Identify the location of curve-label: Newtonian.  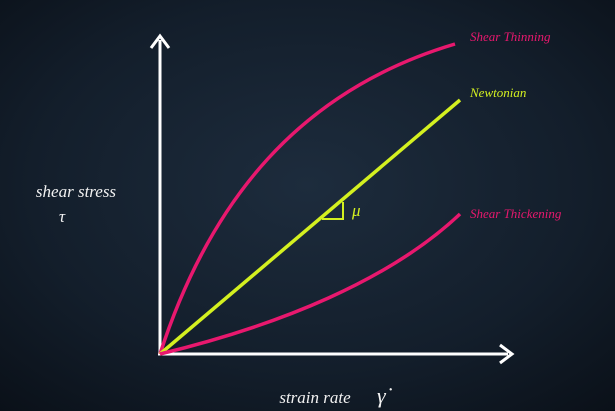
(497, 92).